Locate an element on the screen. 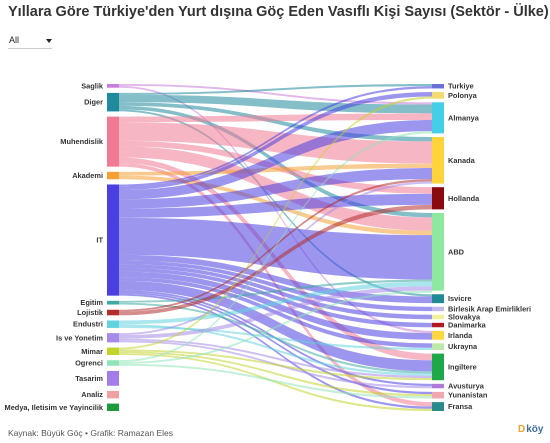 The image size is (550, 443). link-diger-to-kanada is located at coordinates (275, 122).